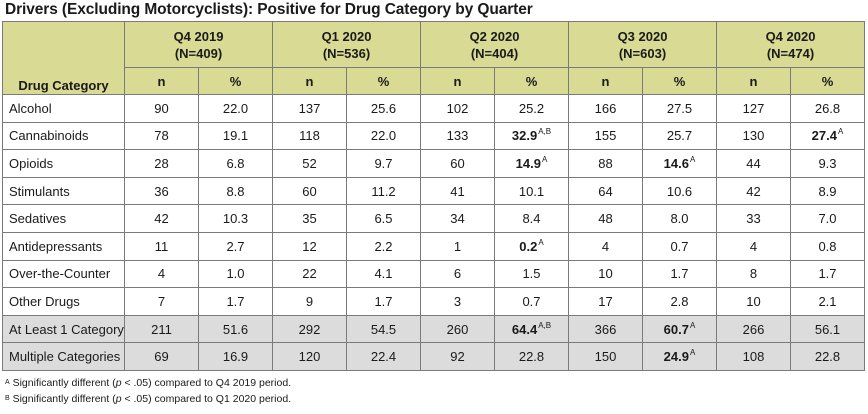 The width and height of the screenshot is (868, 414). What do you see at coordinates (679, 136) in the screenshot?
I see `percent-cell: 25.7` at bounding box center [679, 136].